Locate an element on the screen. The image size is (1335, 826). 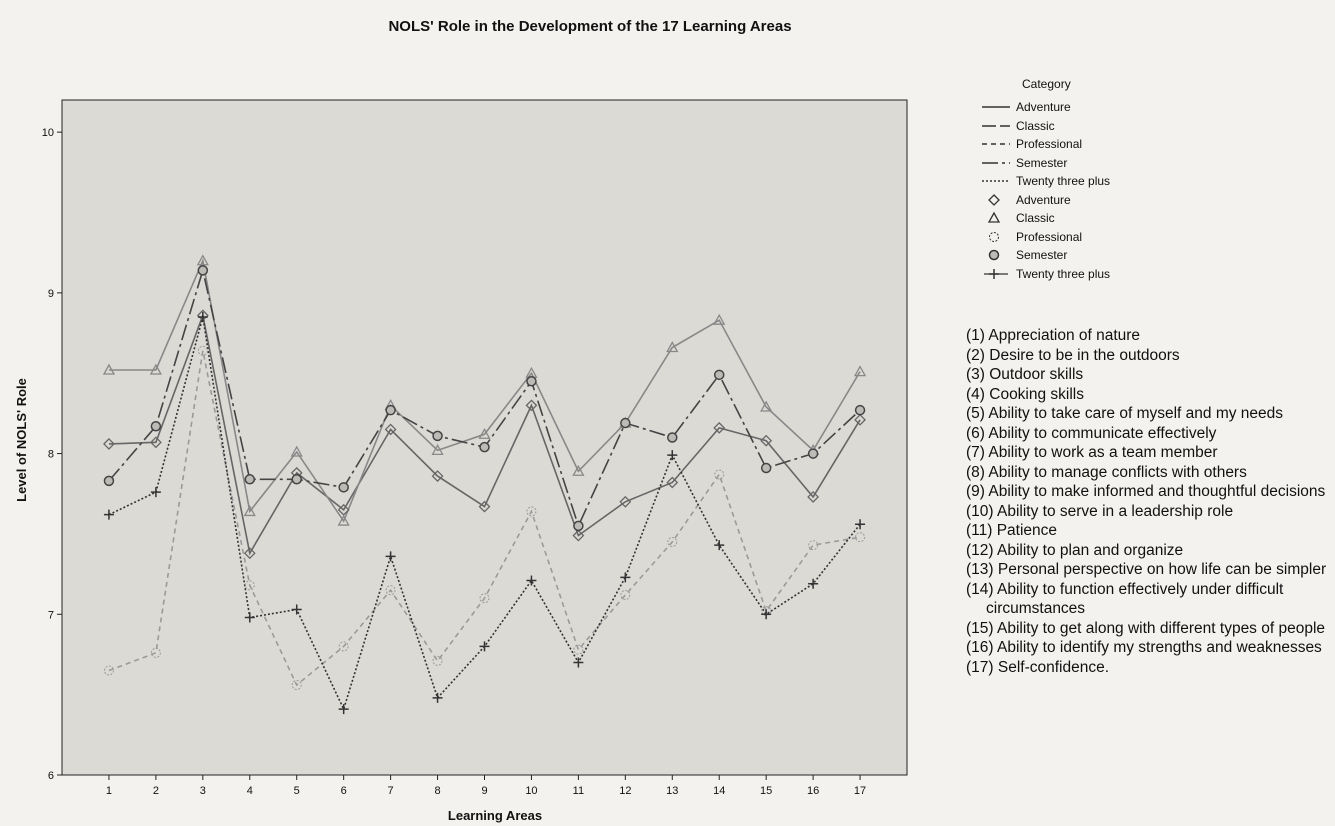
legend-label: Semester is located at coordinates (1042, 255).